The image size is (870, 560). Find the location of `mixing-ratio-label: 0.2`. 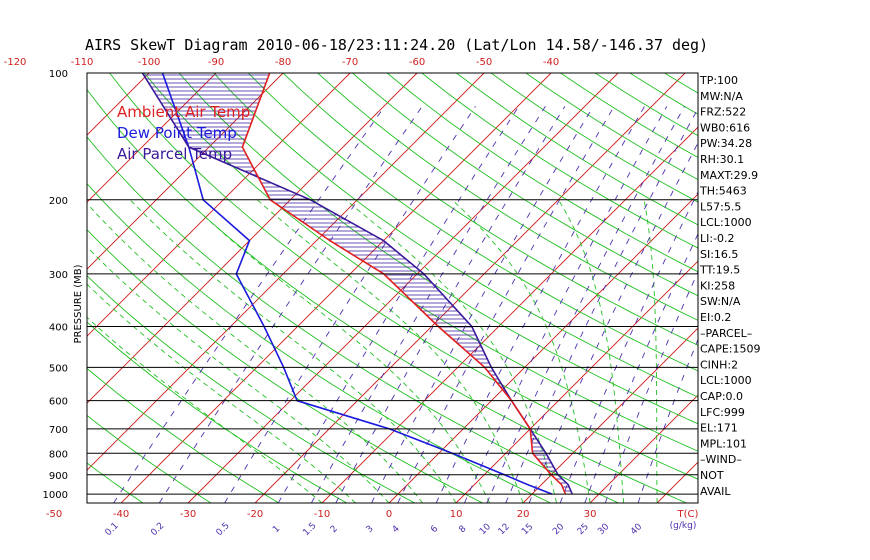

mixing-ratio-label: 0.2 is located at coordinates (157, 529).